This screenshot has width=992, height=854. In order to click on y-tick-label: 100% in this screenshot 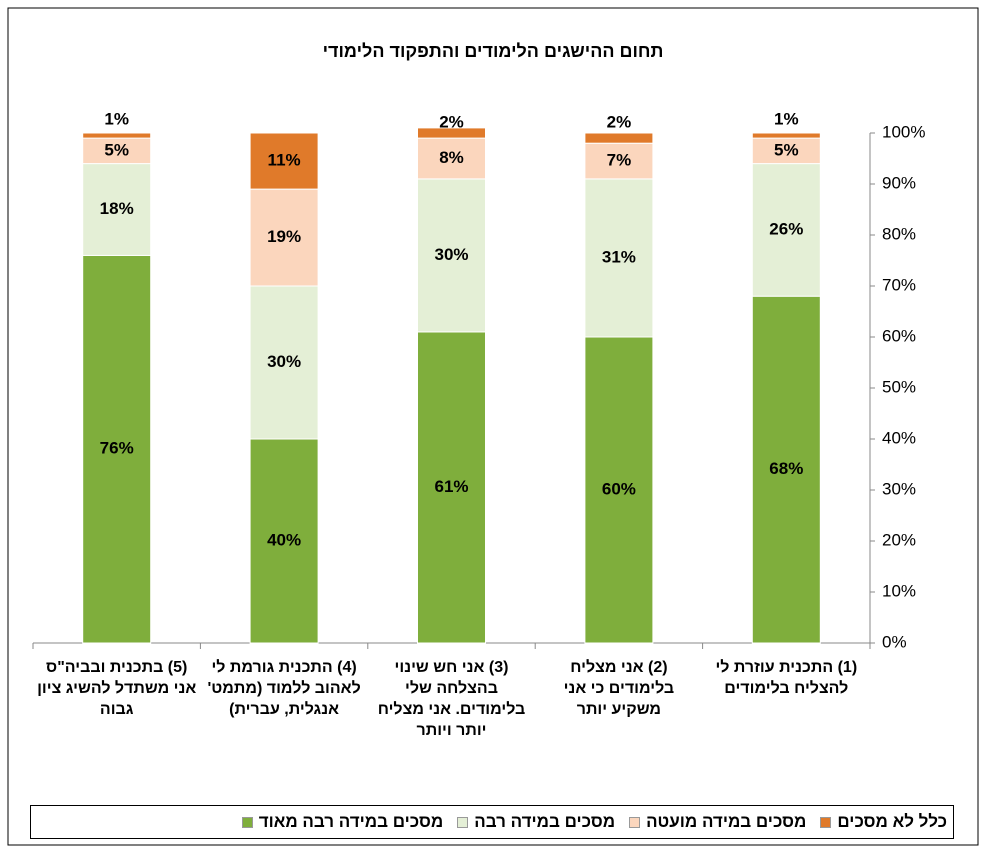, I will do `click(903, 131)`.